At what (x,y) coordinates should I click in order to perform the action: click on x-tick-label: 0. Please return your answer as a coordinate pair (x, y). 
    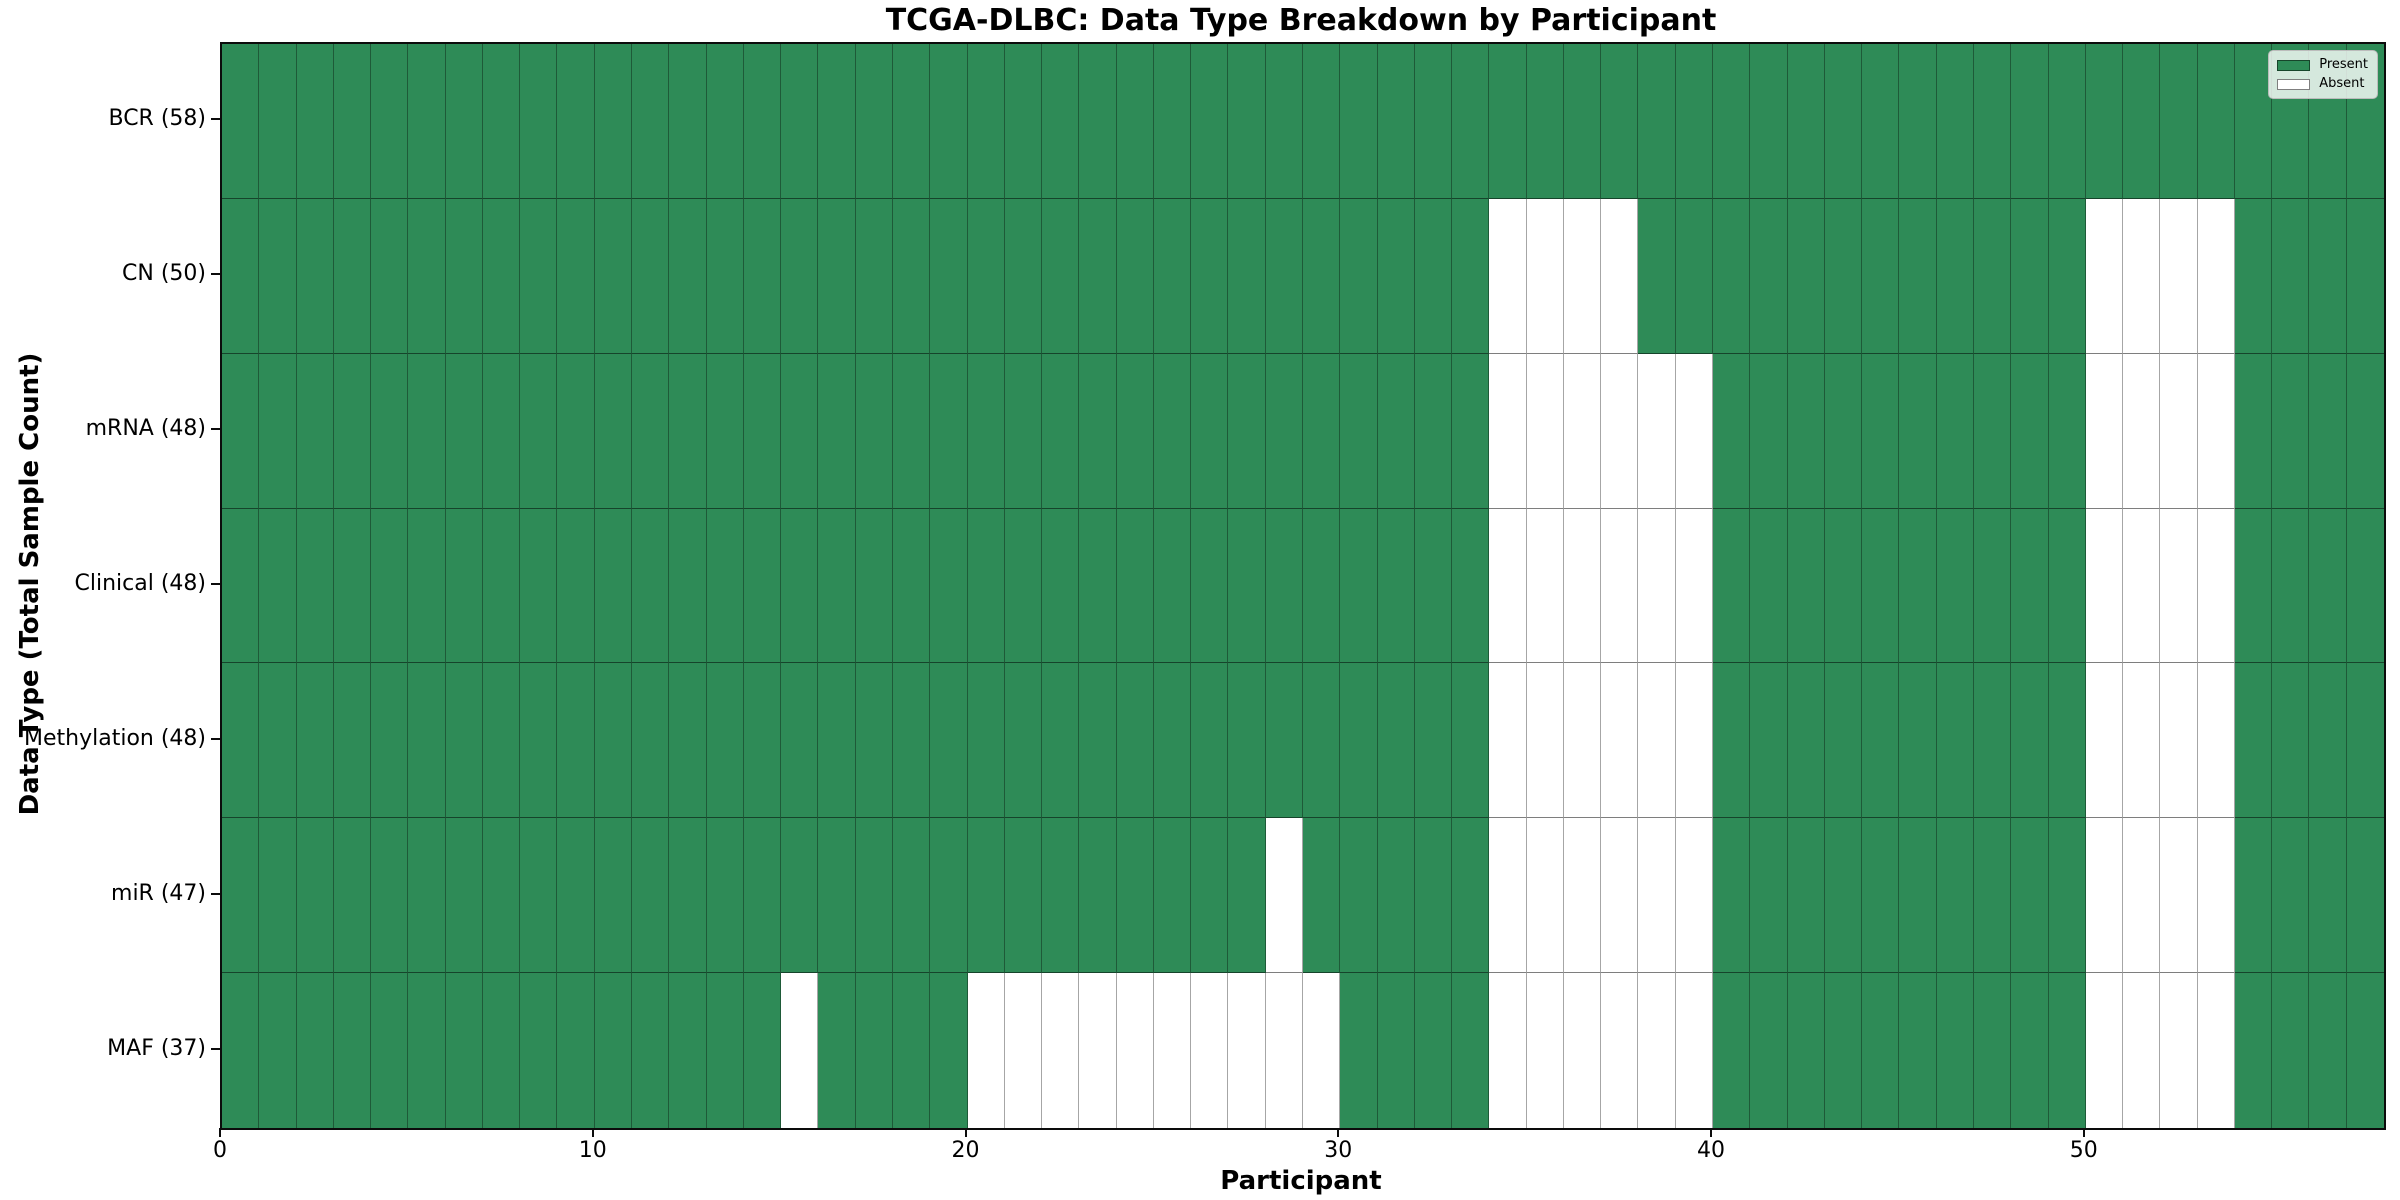
    Looking at the image, I should click on (220, 1150).